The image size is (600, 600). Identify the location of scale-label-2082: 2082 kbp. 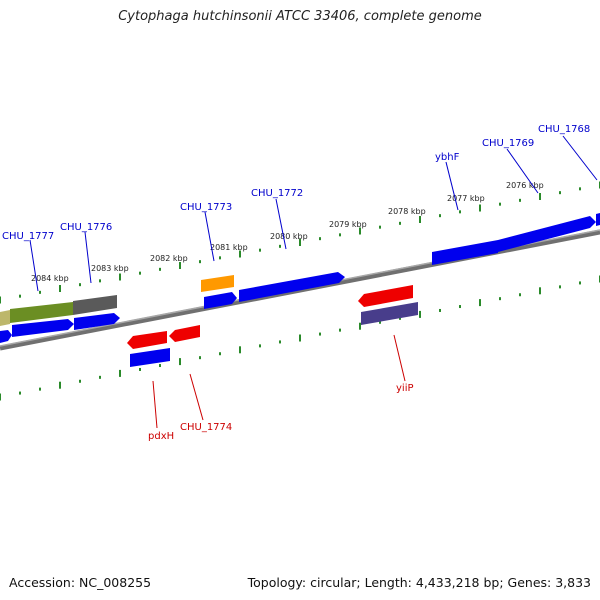
(169, 258).